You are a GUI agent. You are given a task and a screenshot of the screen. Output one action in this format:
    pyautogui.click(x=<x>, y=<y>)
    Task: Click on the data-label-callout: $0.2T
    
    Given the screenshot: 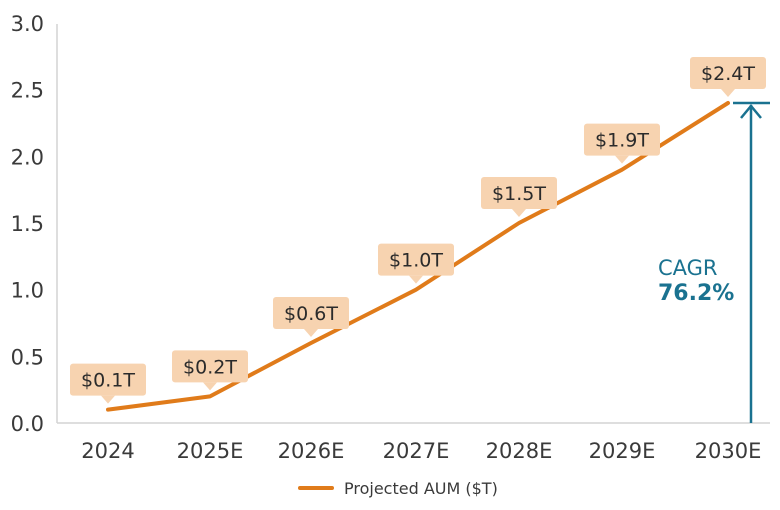 What is the action you would take?
    pyautogui.click(x=210, y=370)
    